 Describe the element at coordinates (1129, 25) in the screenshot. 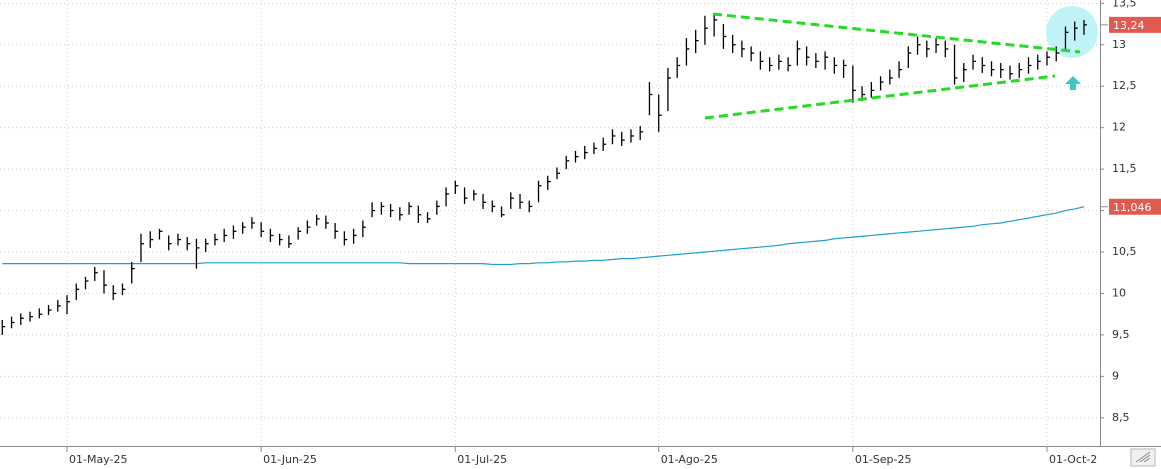

I see `price-tag-label: 13,24` at that location.